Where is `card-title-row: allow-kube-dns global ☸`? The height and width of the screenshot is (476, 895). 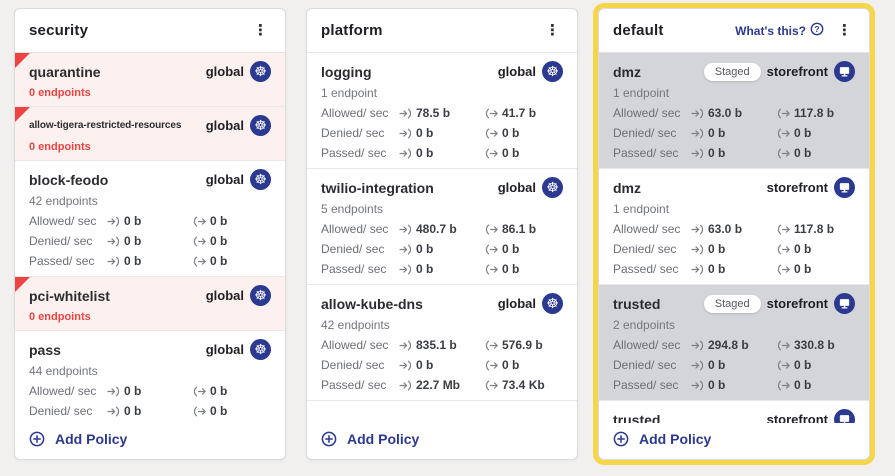
card-title-row: allow-kube-dns global ☸ is located at coordinates (442, 303).